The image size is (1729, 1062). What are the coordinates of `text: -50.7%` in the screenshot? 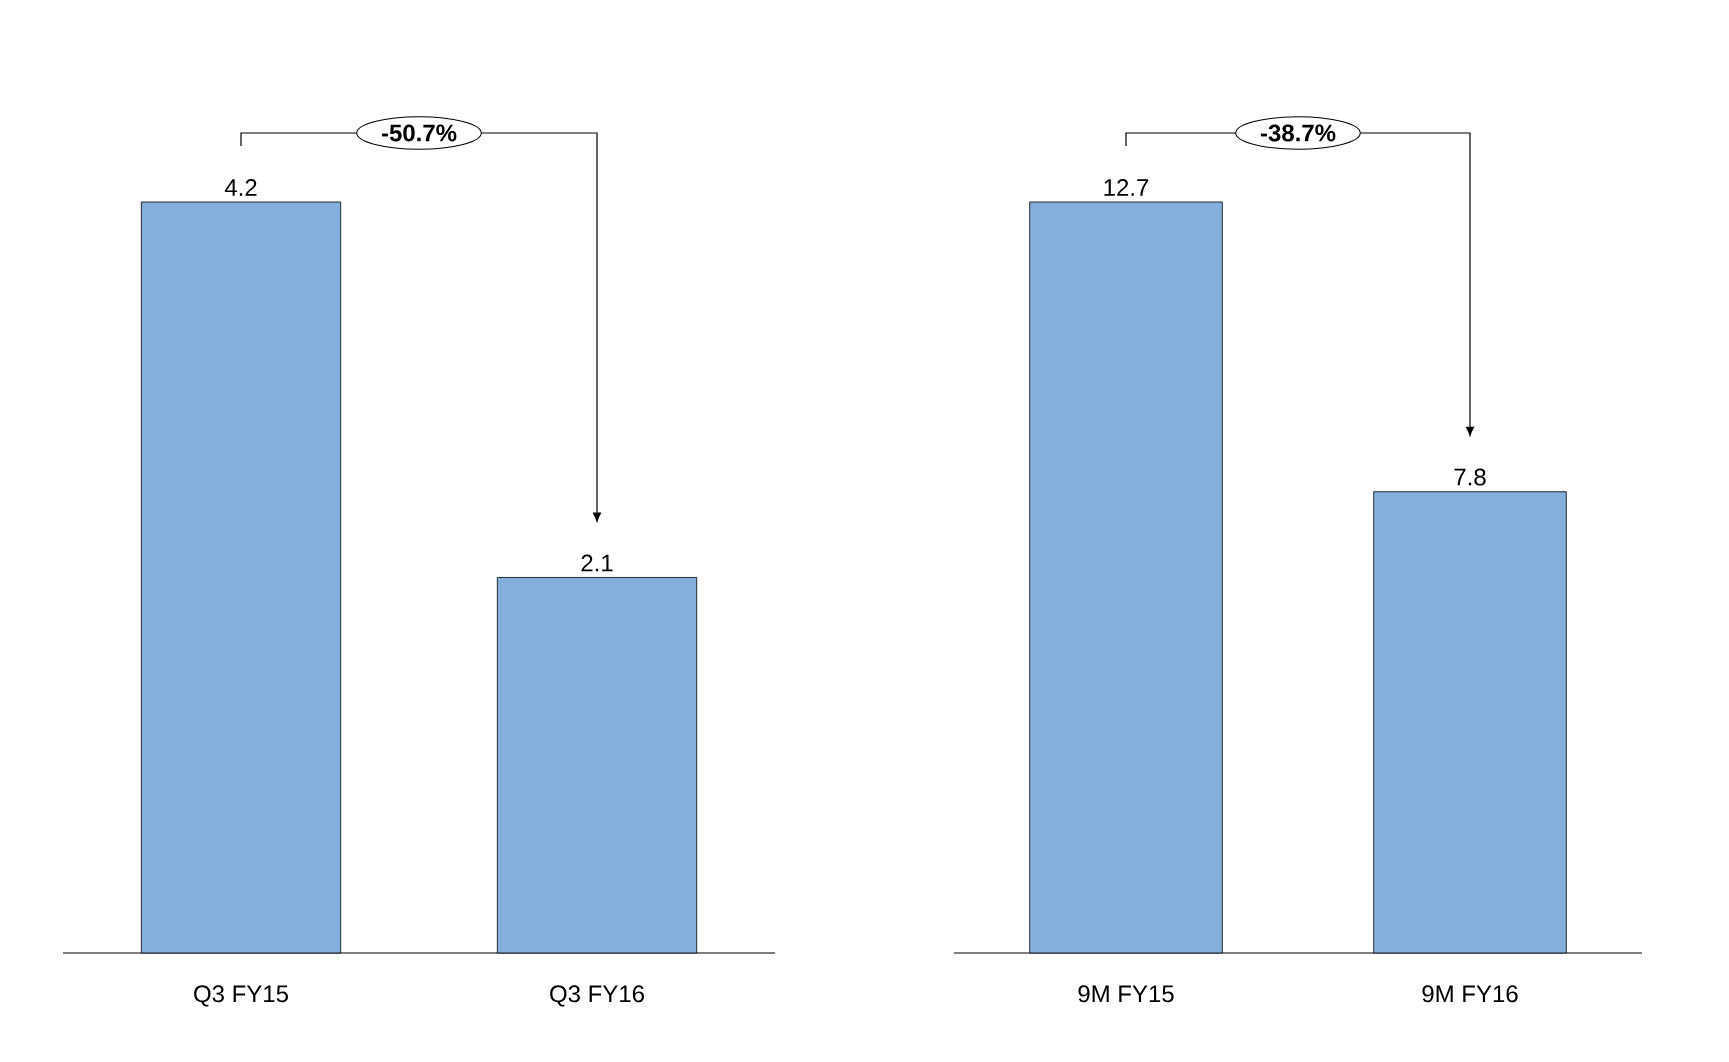 It's located at (419, 133).